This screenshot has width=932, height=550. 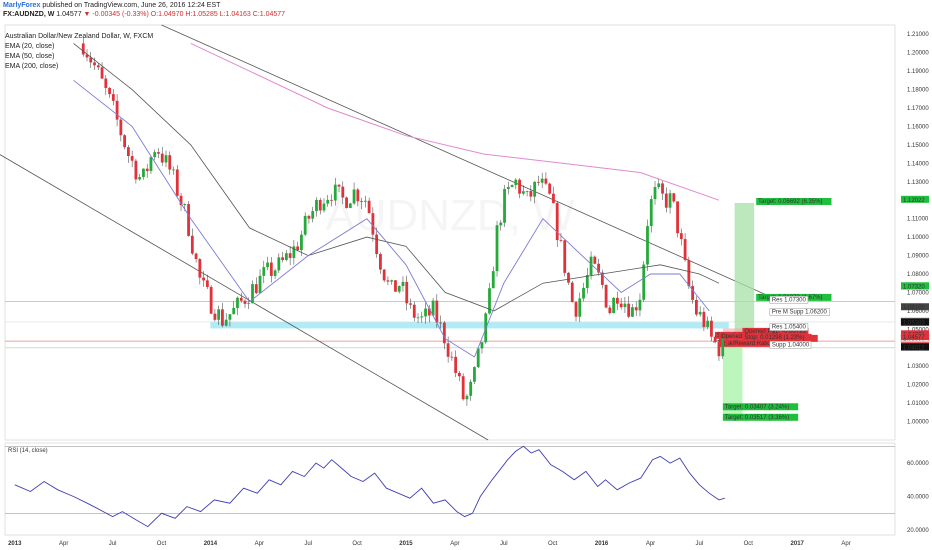 What do you see at coordinates (918, 464) in the screenshot?
I see `rsi-axis-tick: 60.0000` at bounding box center [918, 464].